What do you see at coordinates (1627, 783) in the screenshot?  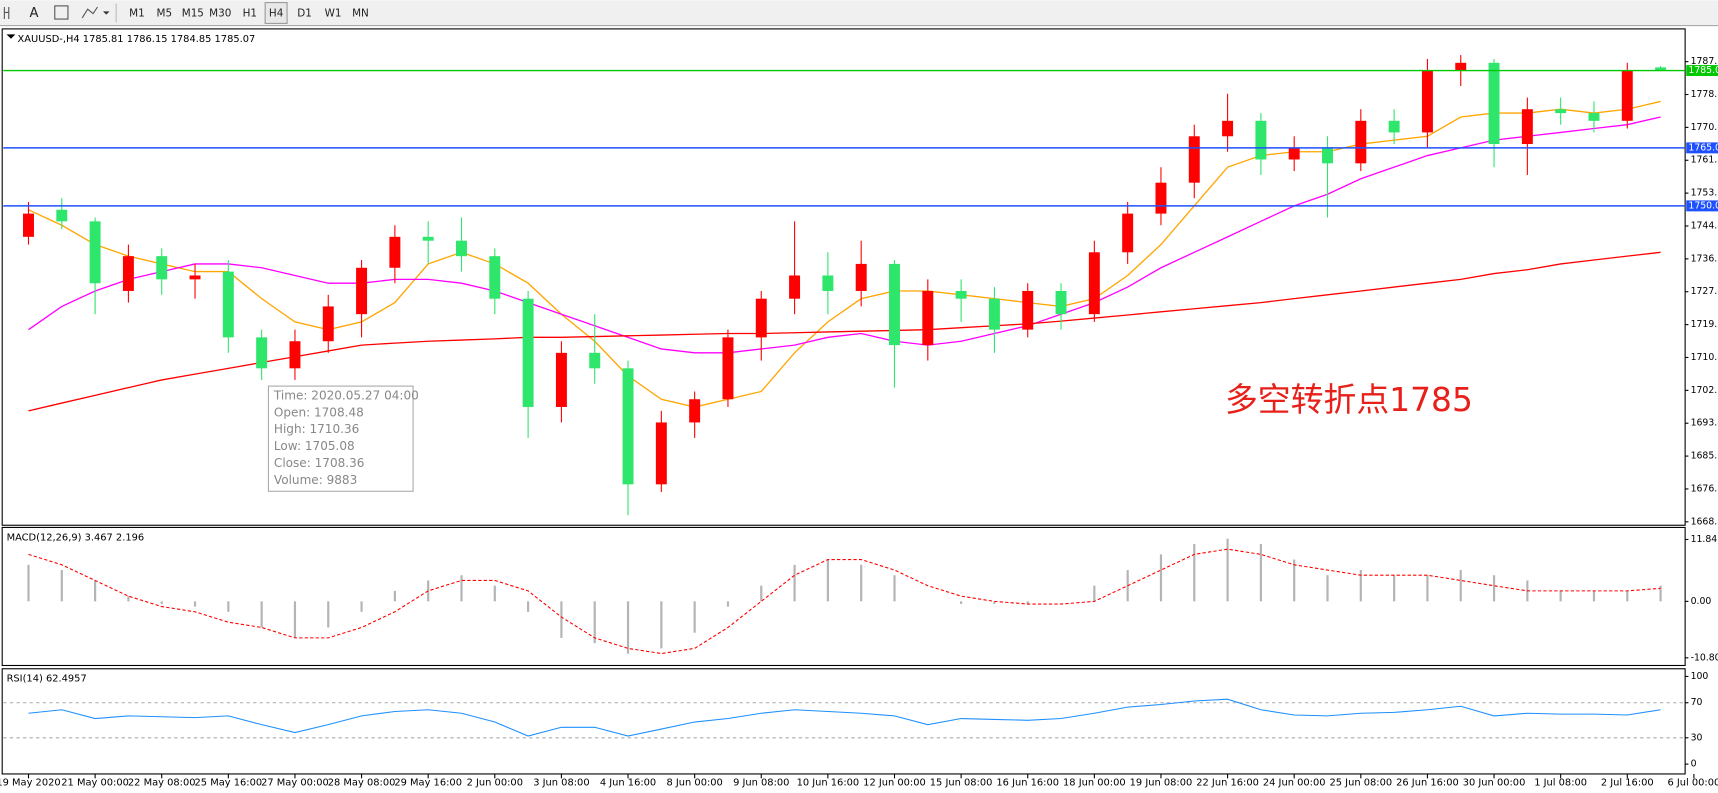 I see `x-tick-label: 2 Jul 16:00` at bounding box center [1627, 783].